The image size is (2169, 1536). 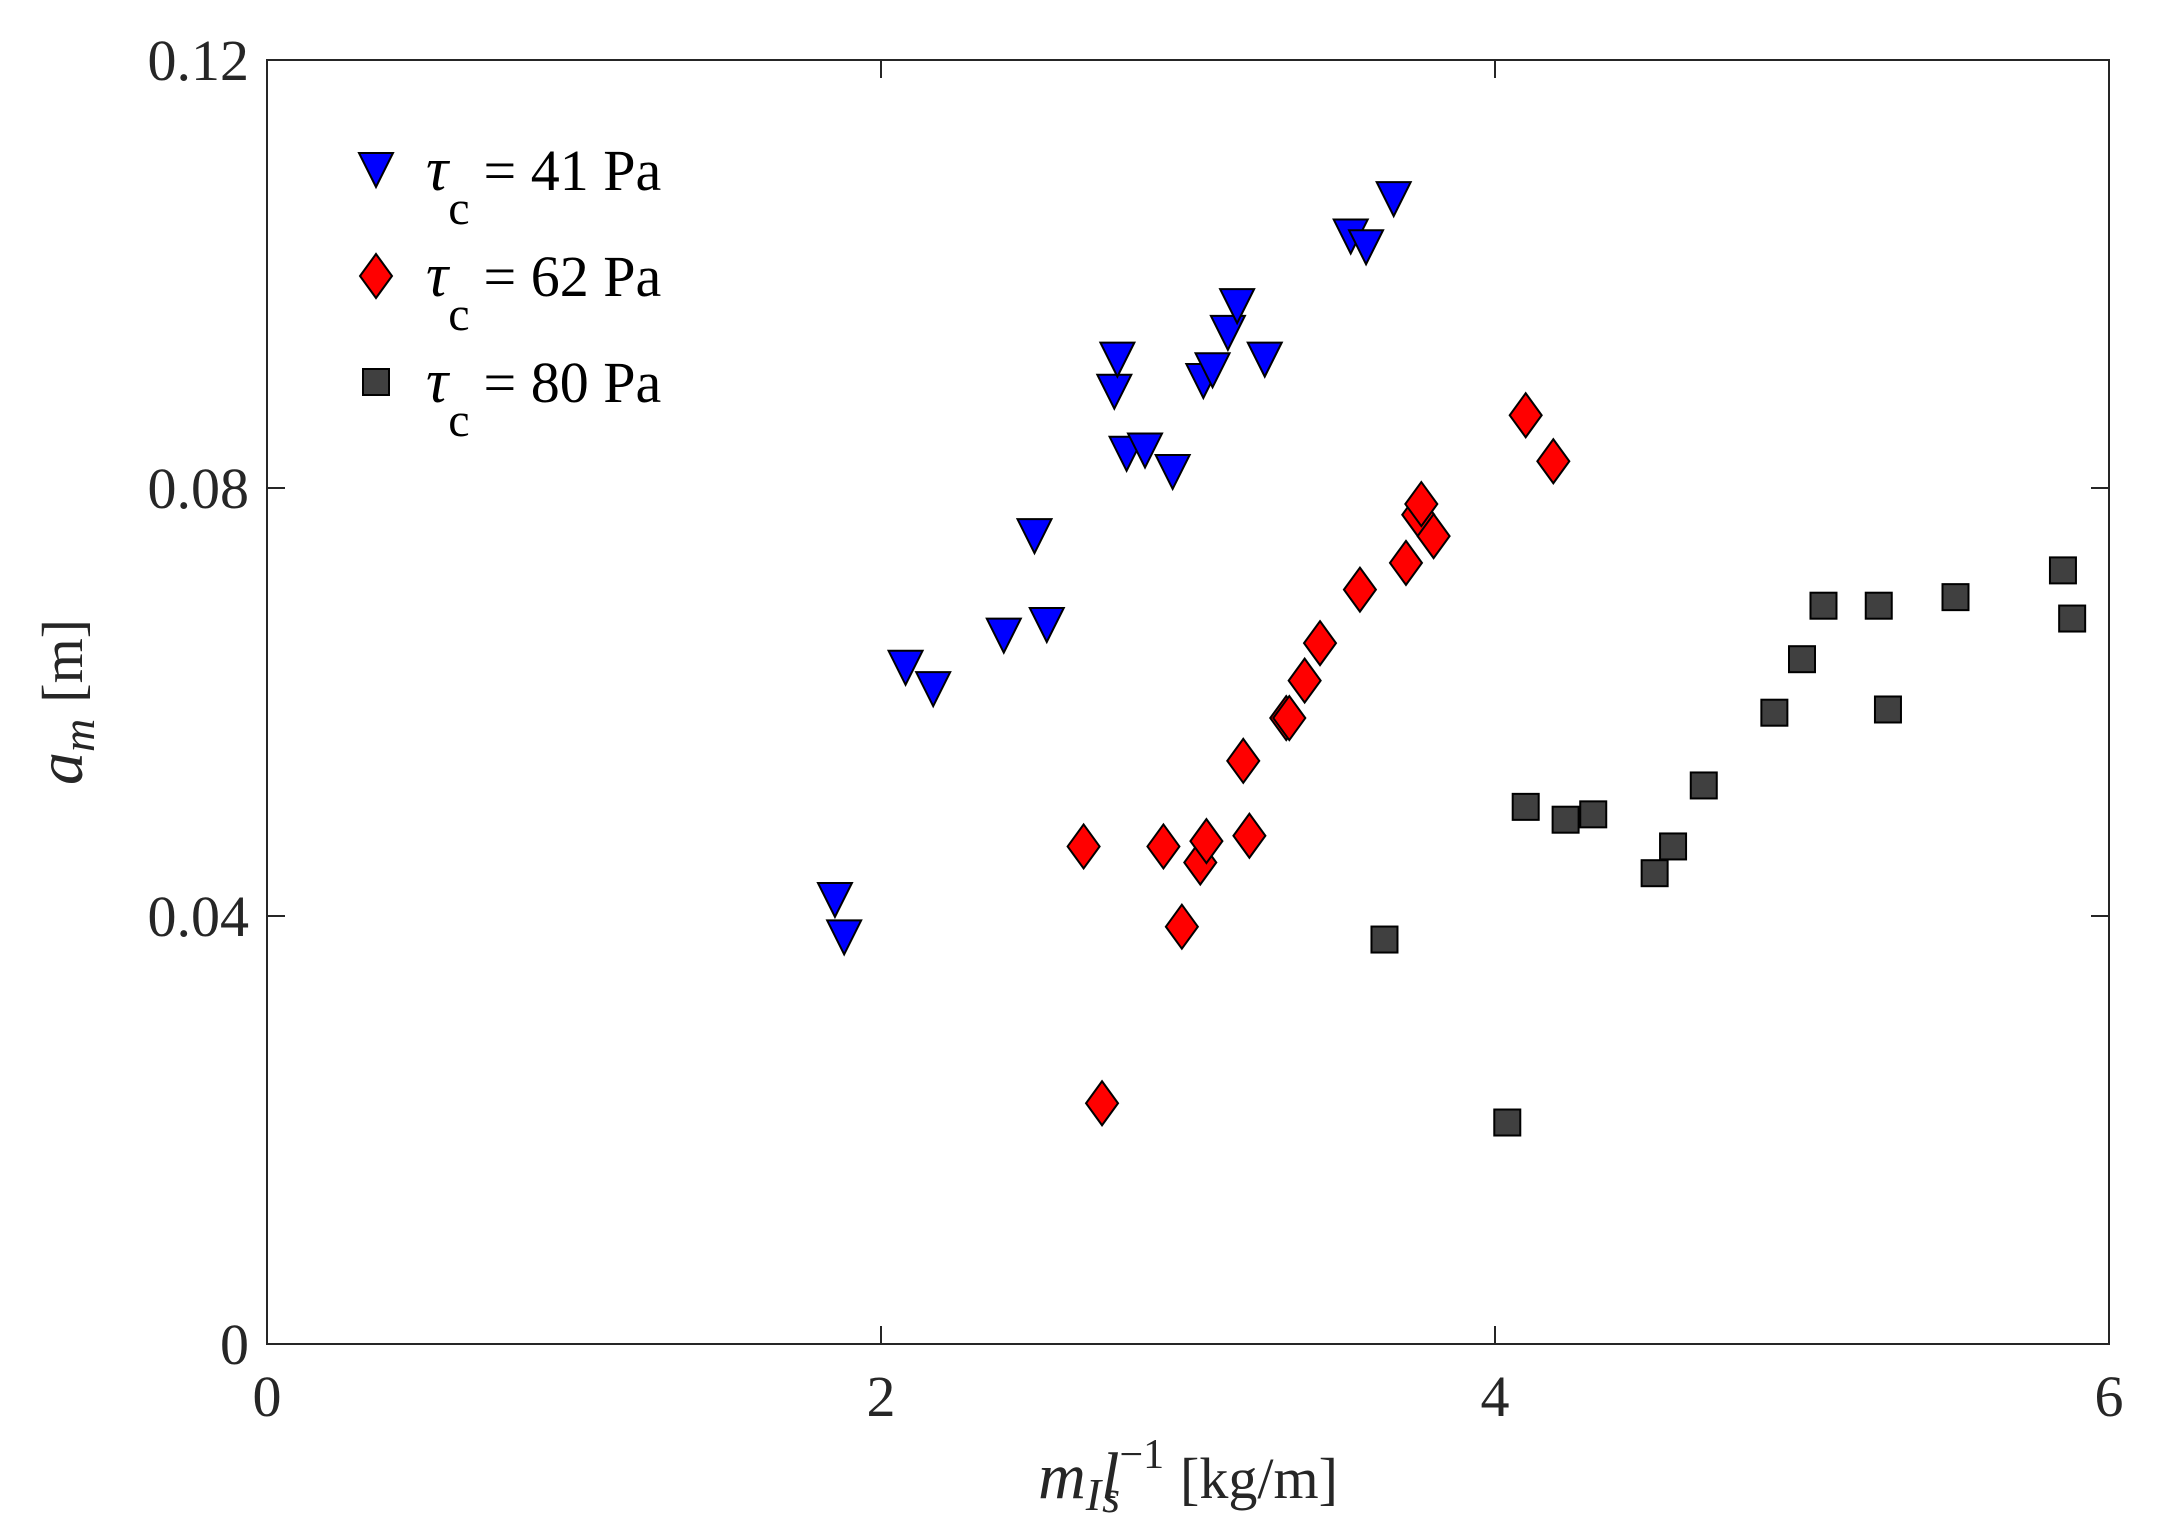 What do you see at coordinates (1111, 1496) in the screenshot?
I see `x-label-sub2: s` at bounding box center [1111, 1496].